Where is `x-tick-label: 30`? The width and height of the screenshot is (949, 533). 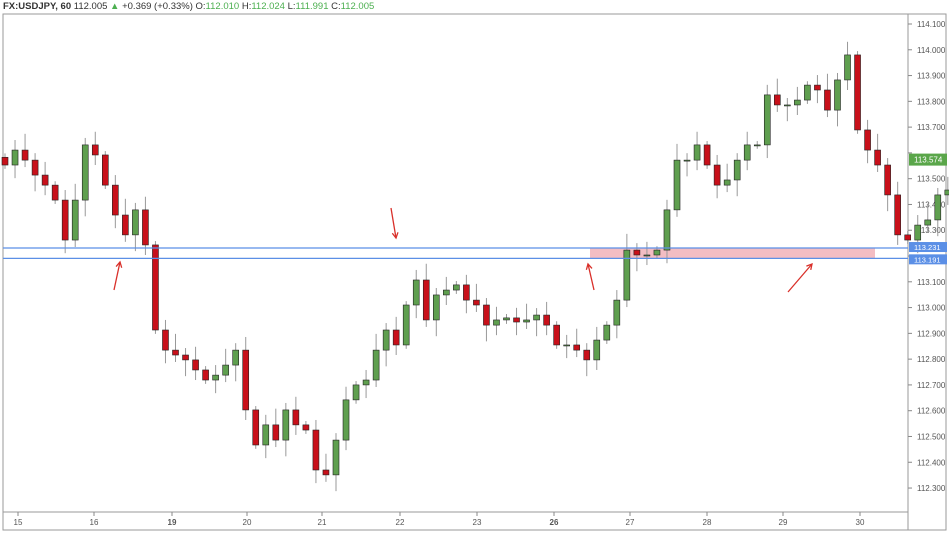
x-tick-label: 30 is located at coordinates (860, 522).